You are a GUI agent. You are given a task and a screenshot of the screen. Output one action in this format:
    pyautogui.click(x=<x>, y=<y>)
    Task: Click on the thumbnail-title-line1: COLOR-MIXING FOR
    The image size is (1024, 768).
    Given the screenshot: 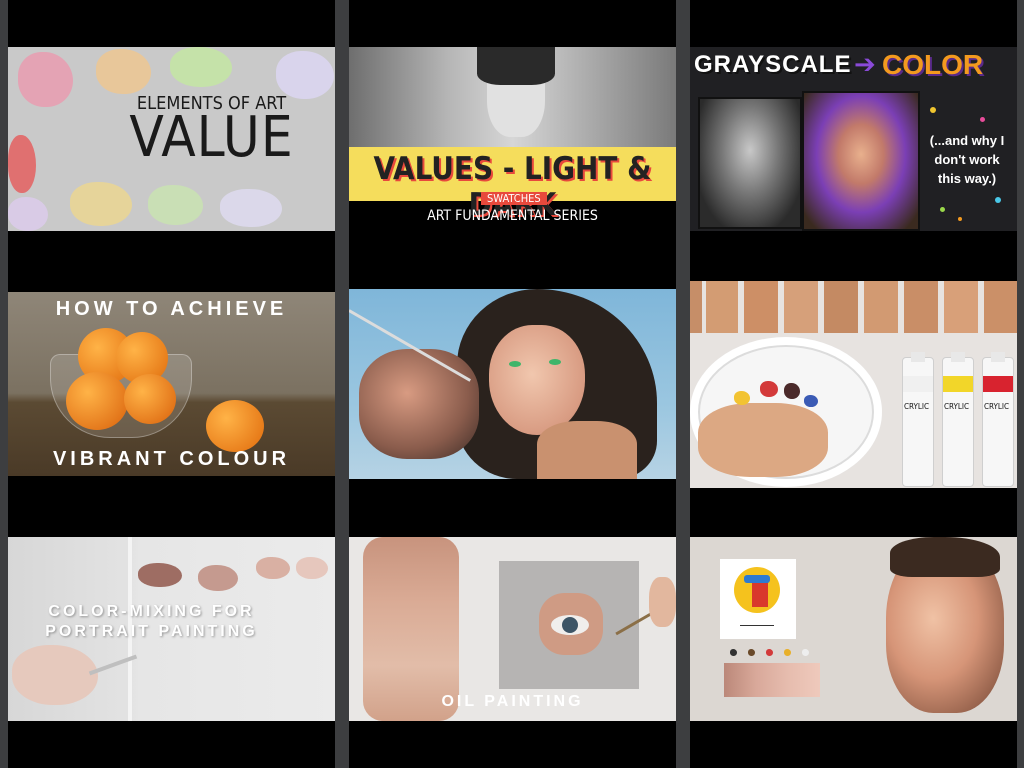 What is the action you would take?
    pyautogui.click(x=151, y=611)
    